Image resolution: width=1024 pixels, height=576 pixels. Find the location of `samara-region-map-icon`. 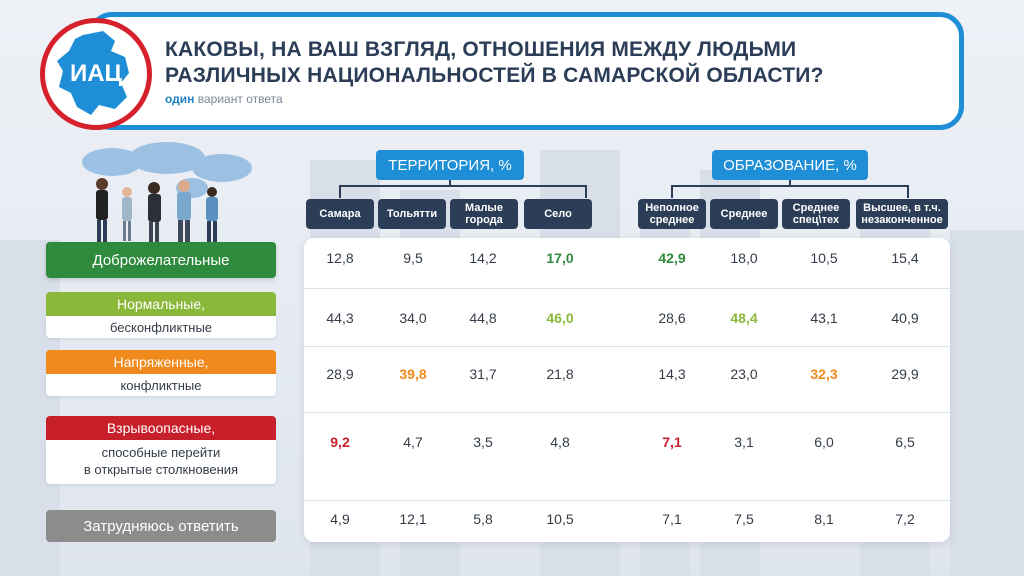

samara-region-map-icon is located at coordinates (93, 73).